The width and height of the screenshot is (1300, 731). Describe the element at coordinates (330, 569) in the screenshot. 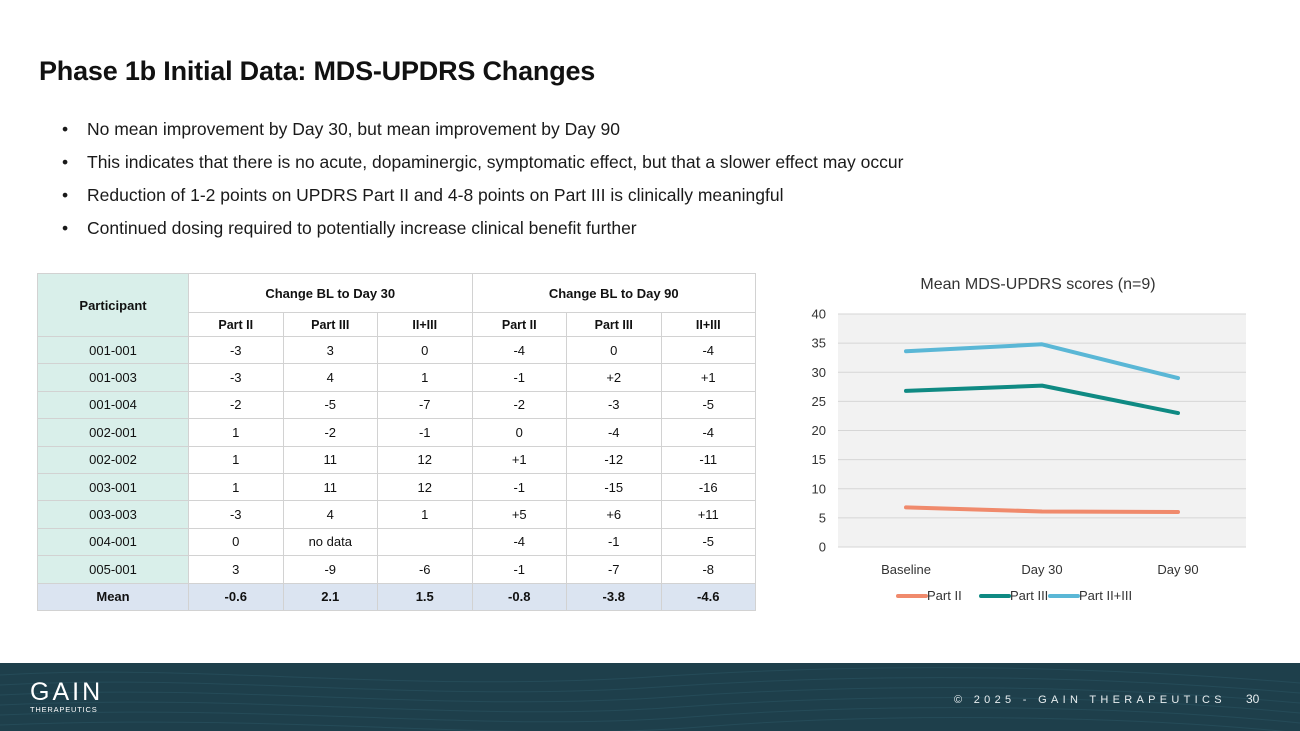

I see `table-cell: -9` at that location.